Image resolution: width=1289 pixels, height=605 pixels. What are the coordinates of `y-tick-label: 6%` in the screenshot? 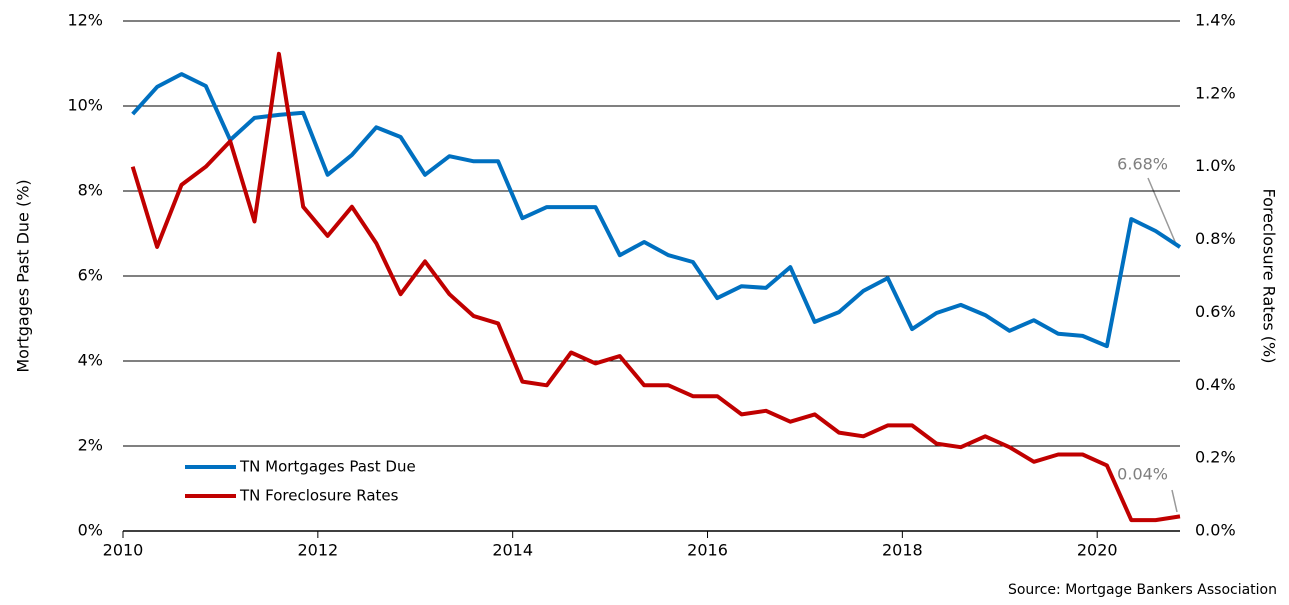 It's located at (90, 275).